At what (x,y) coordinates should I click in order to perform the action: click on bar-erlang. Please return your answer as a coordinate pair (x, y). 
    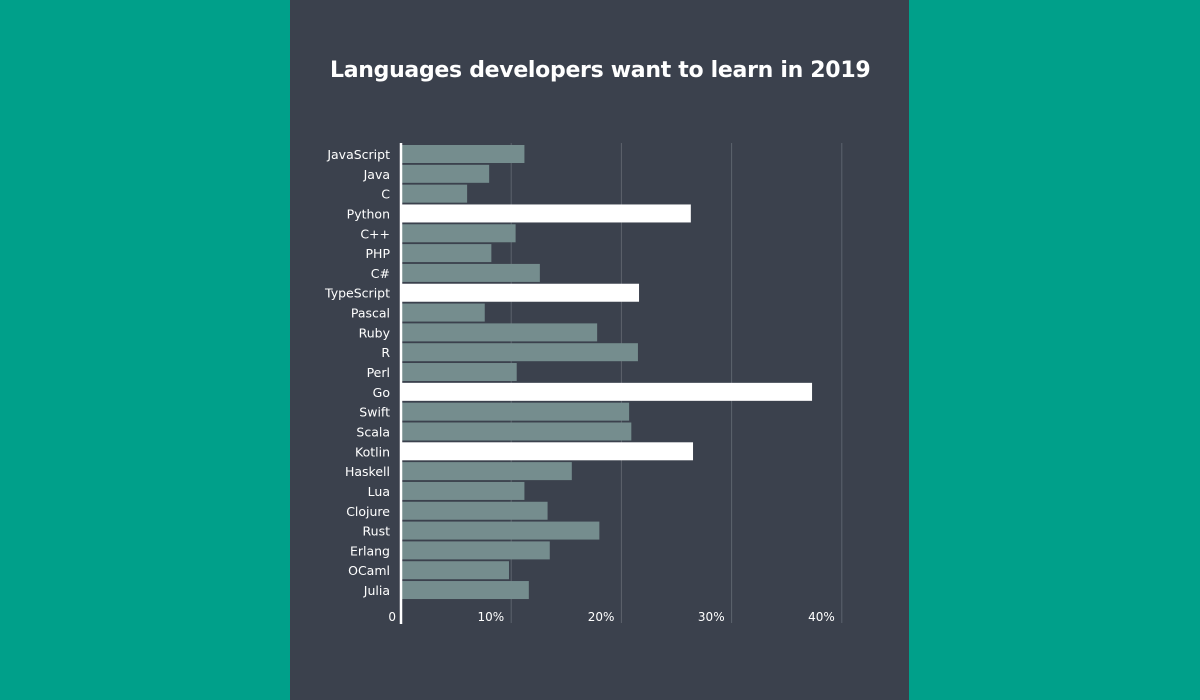
    Looking at the image, I should click on (475, 550).